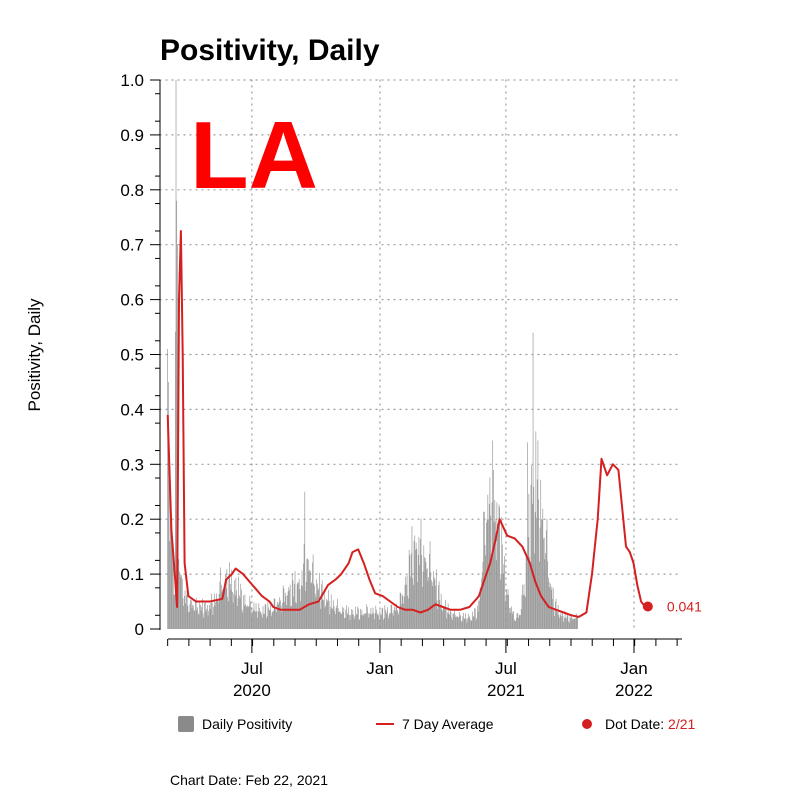 This screenshot has height=800, width=800. I want to click on legend-dot-label: Dot Date: 2/21, so click(650, 724).